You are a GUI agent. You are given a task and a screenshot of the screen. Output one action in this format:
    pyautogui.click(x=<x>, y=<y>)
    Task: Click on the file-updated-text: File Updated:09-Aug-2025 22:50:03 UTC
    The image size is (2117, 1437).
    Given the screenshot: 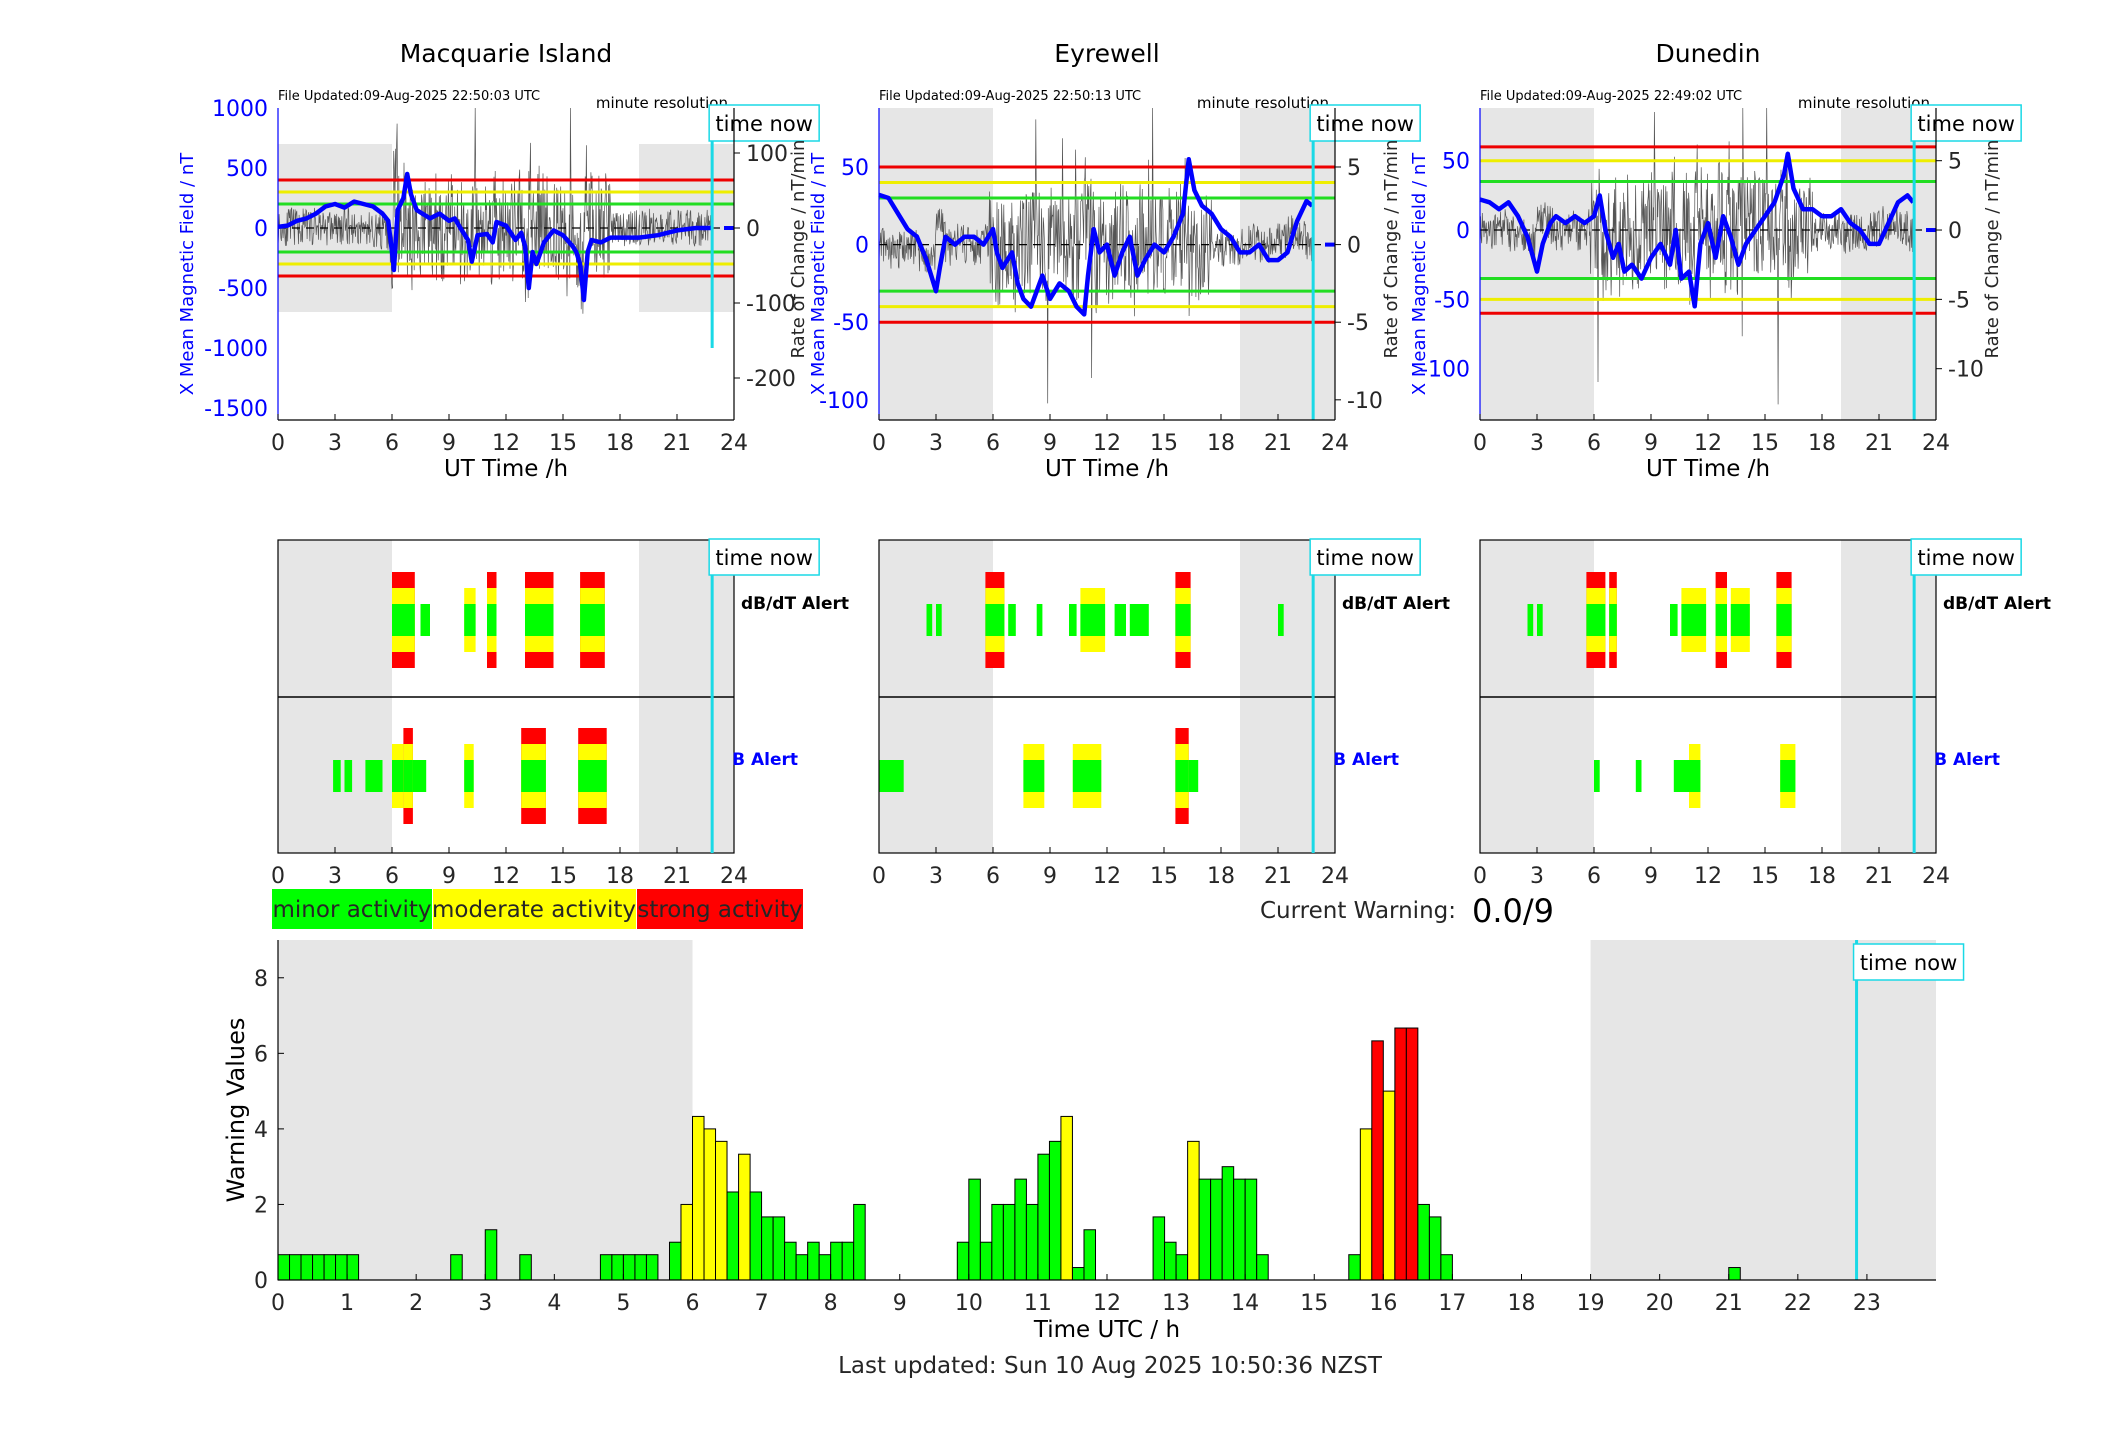 What is the action you would take?
    pyautogui.click(x=409, y=96)
    